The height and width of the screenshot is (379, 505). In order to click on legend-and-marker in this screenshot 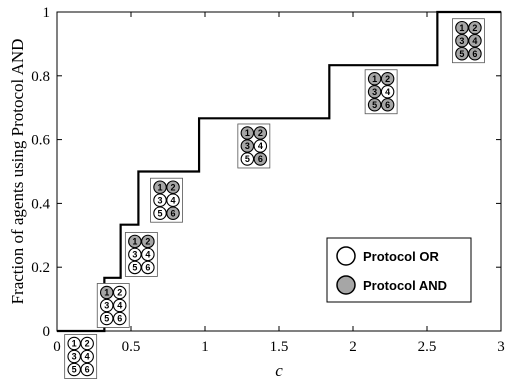, I will do `click(346, 285)`.